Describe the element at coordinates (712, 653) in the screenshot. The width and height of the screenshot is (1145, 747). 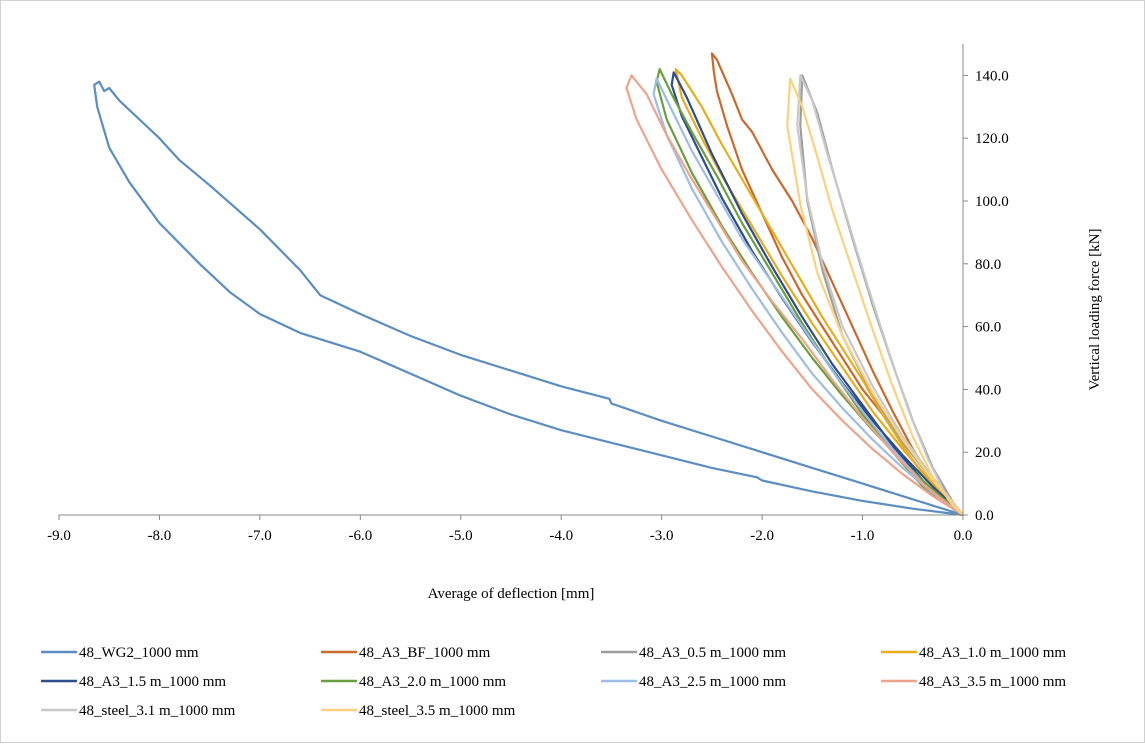
I see `legend-label: 48_A3_0.5 m_1000 mm` at that location.